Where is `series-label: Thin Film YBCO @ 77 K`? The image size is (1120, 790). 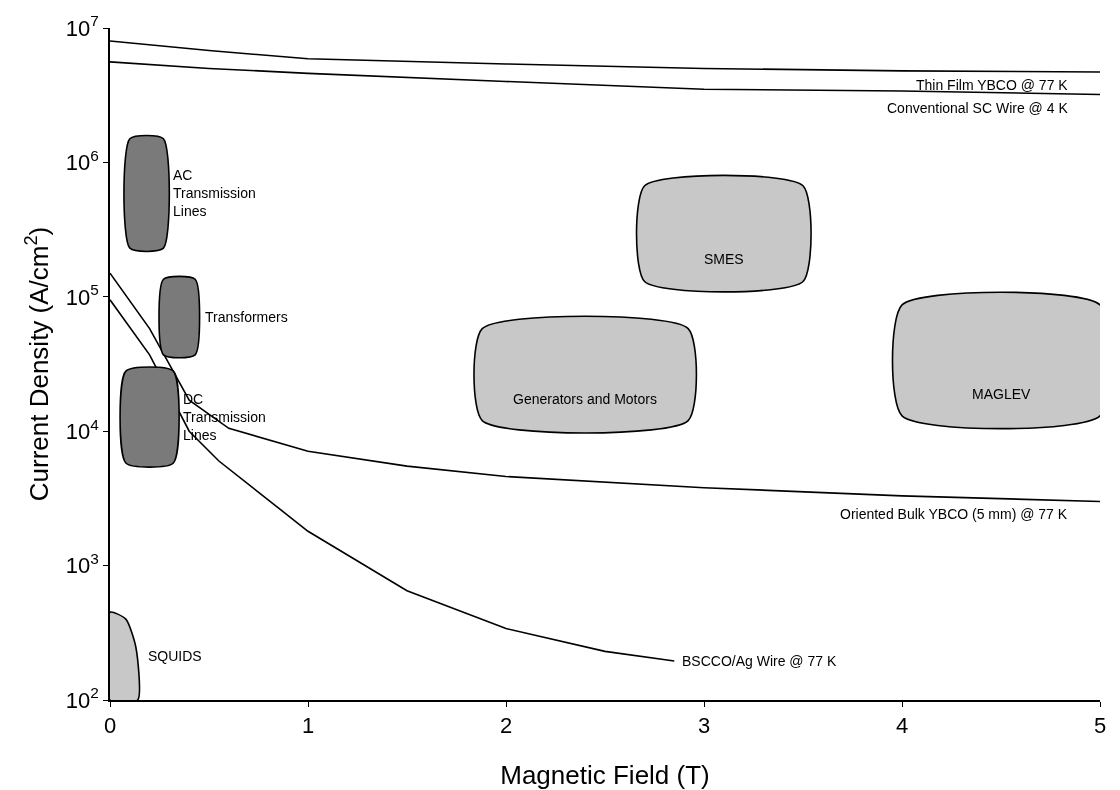 series-label: Thin Film YBCO @ 77 K is located at coordinates (992, 85).